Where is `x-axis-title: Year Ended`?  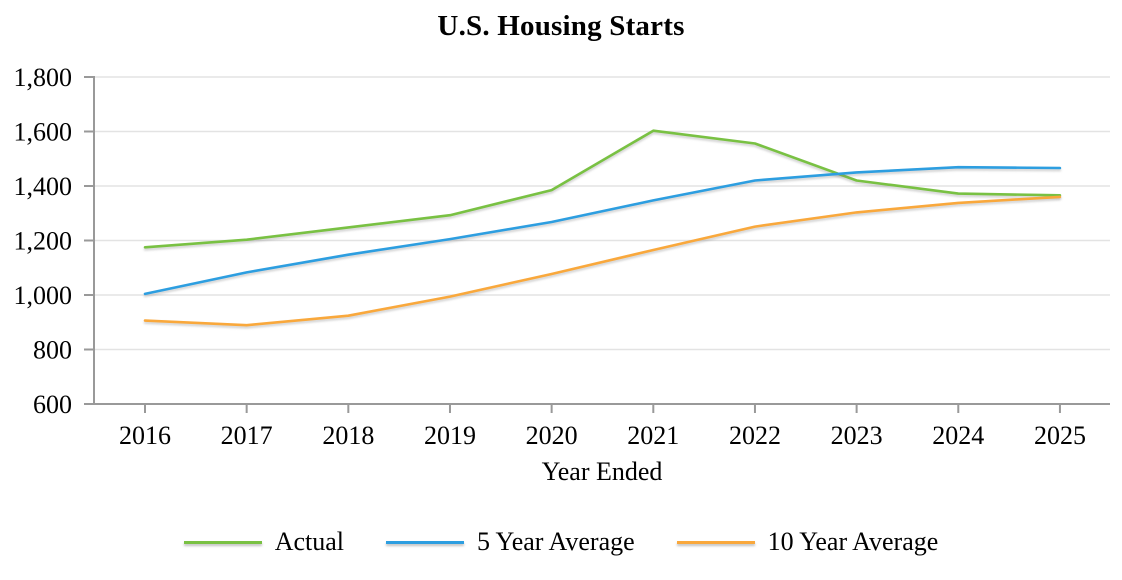 x-axis-title: Year Ended is located at coordinates (602, 471).